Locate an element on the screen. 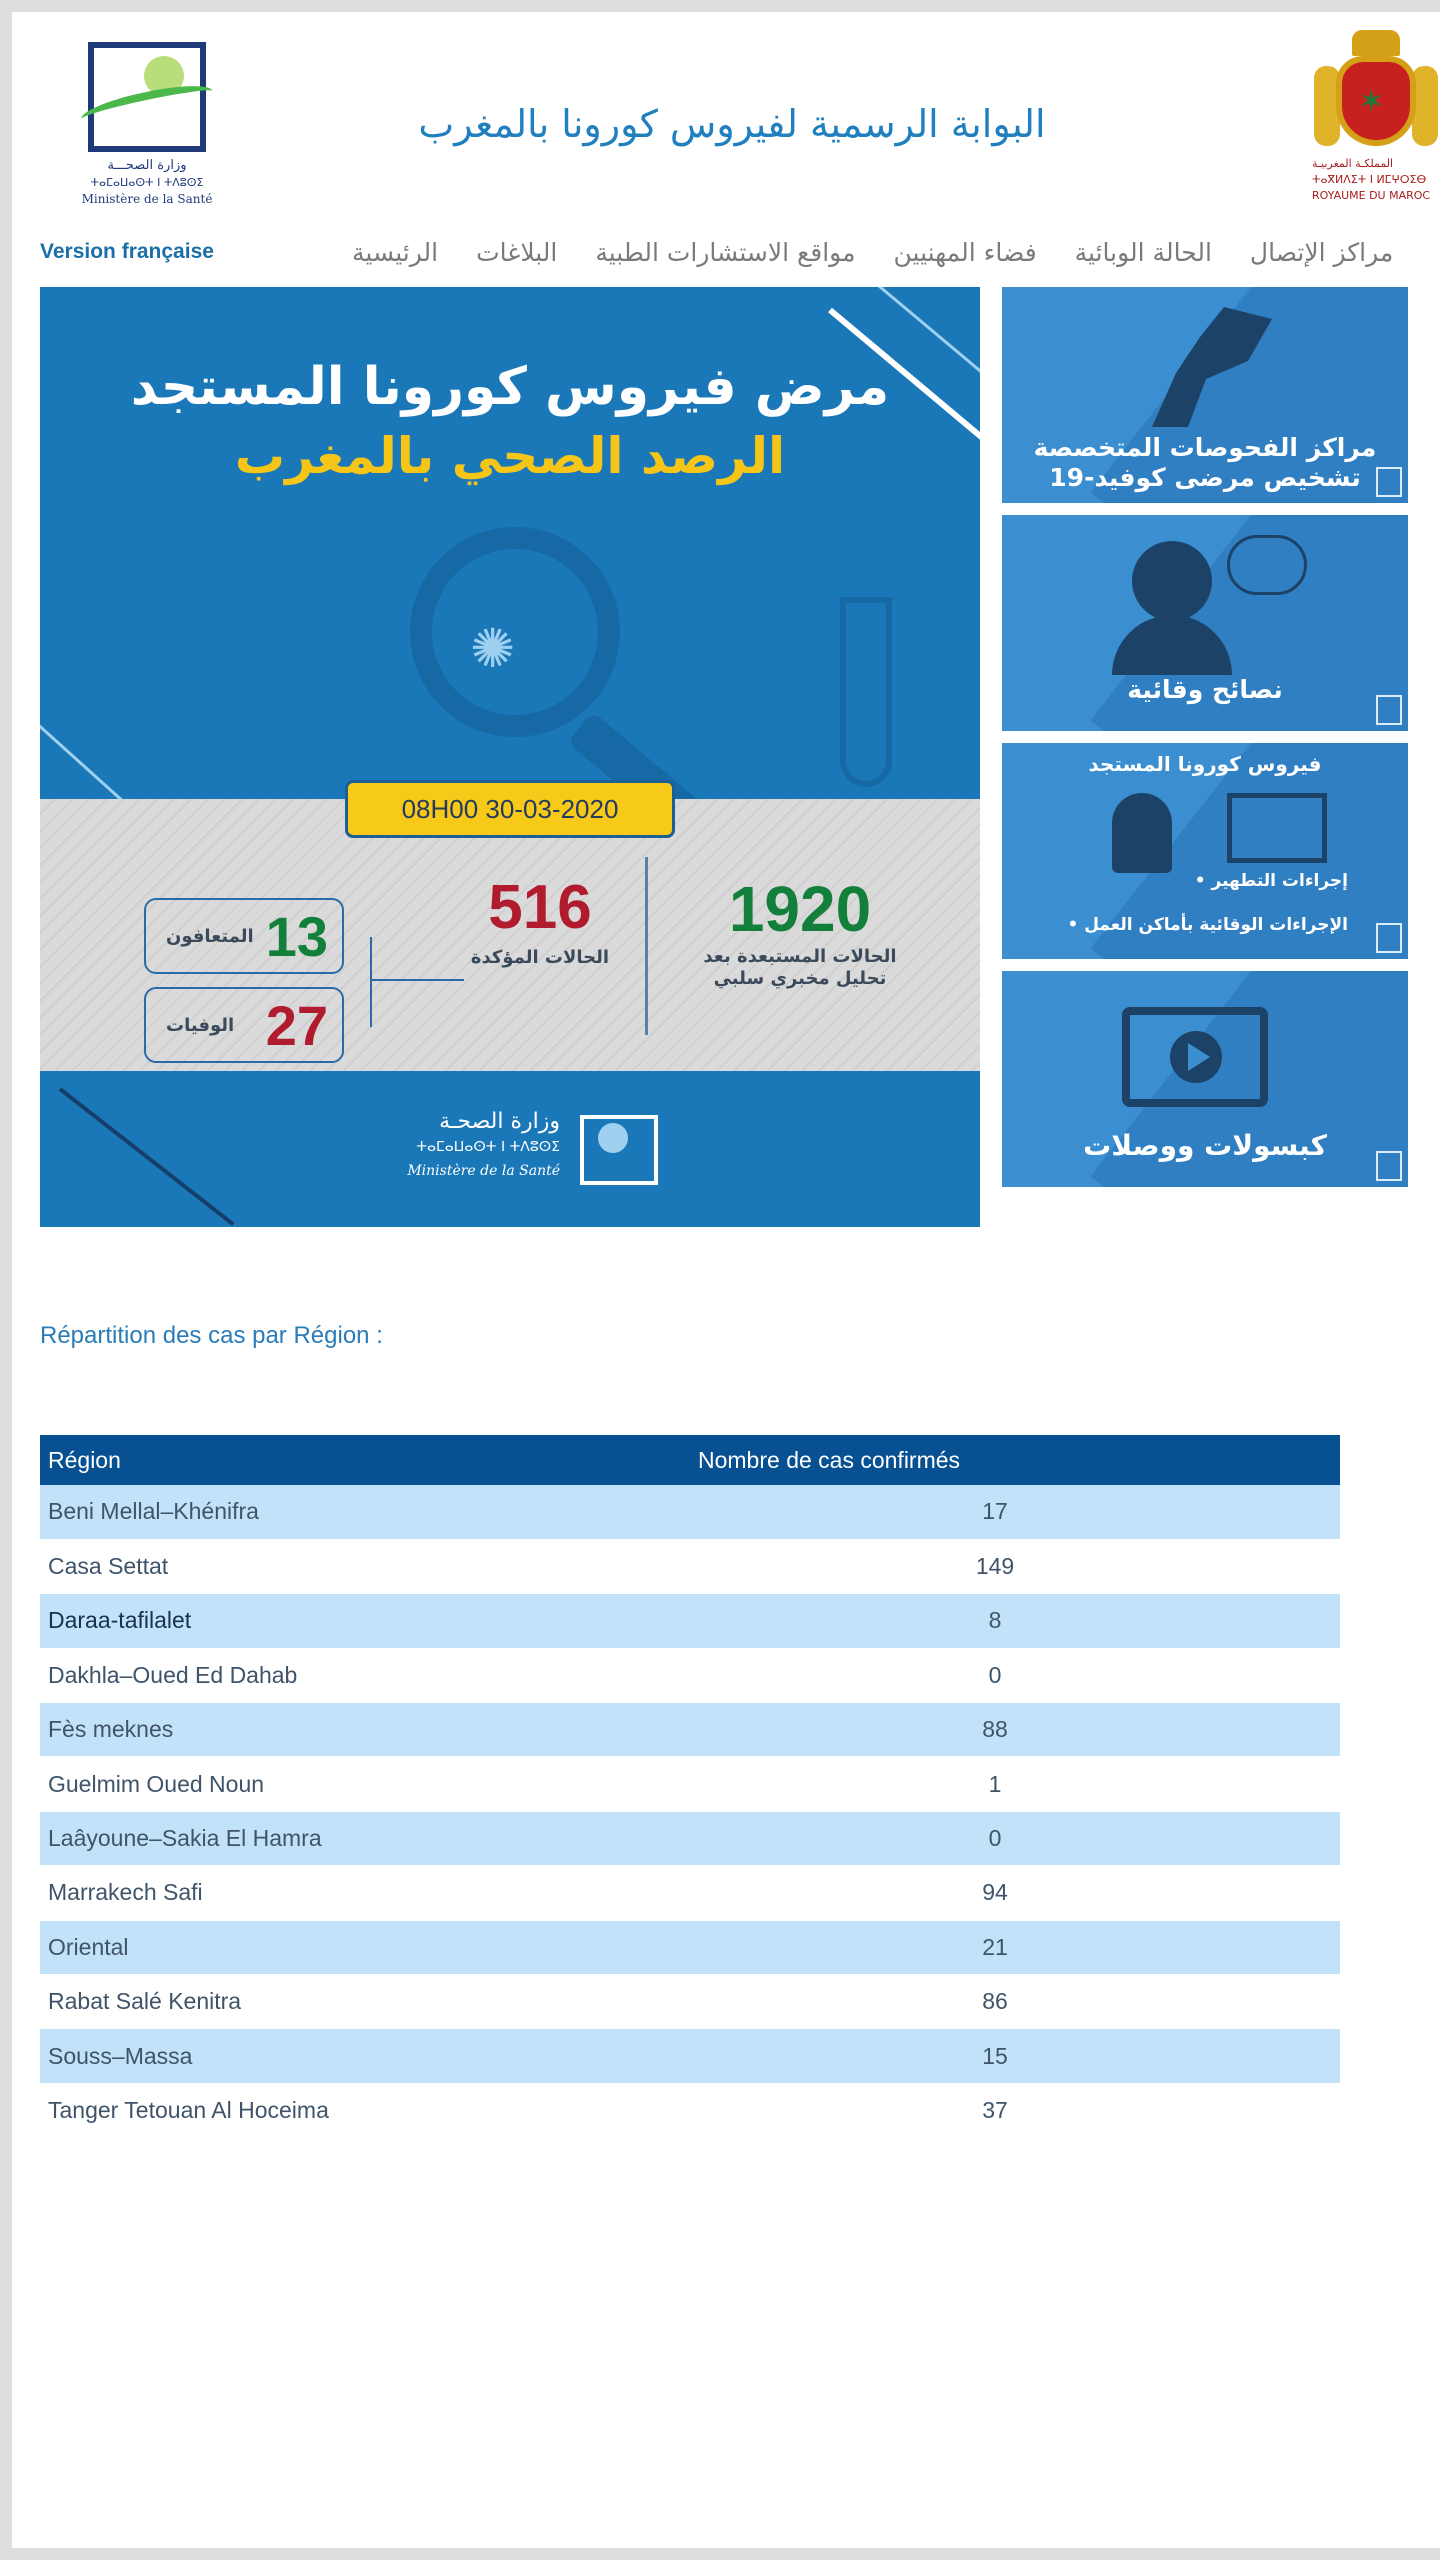 Image resolution: width=1440 pixels, height=2560 pixels. table-row: Tanger Tetouan Al Hoceima 37 is located at coordinates (690, 2111).